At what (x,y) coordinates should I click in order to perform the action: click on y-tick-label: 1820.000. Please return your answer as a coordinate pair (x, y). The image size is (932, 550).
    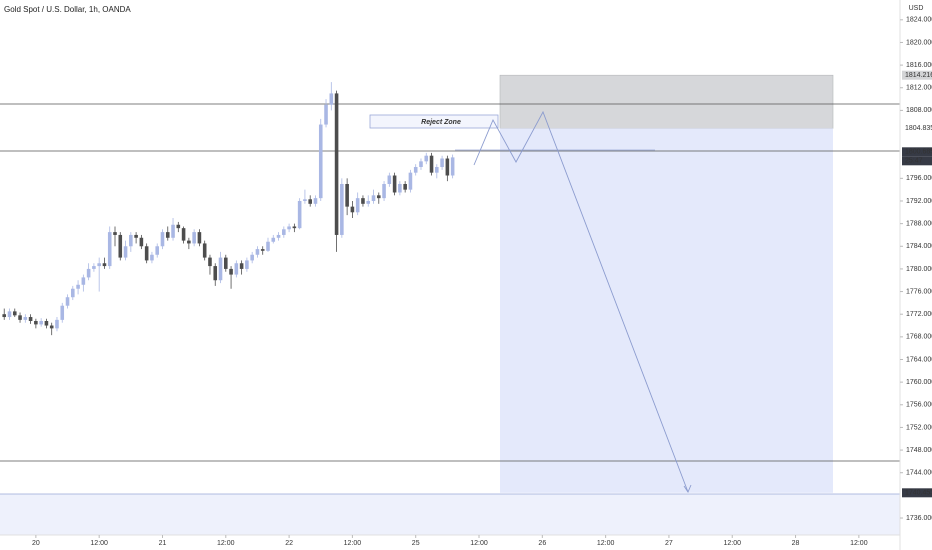
    Looking at the image, I should click on (919, 42).